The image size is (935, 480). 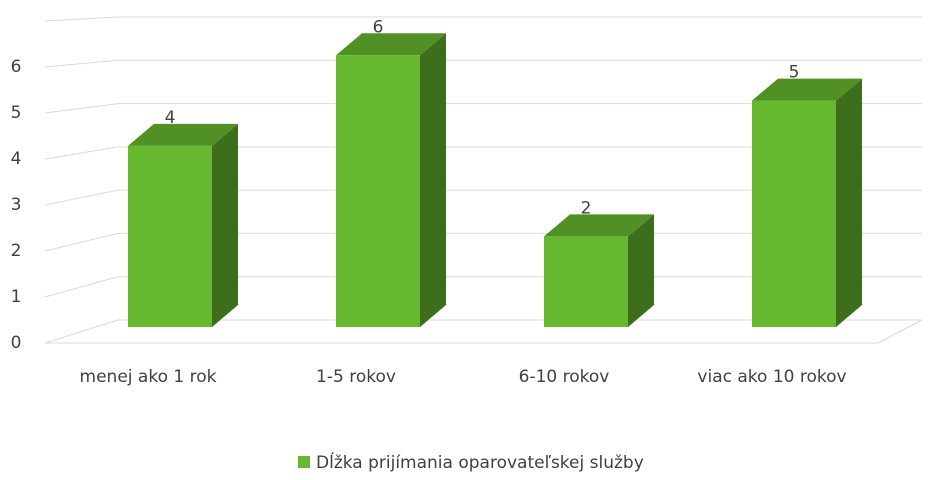 What do you see at coordinates (356, 377) in the screenshot?
I see `x-tick-label: 1-5 rokov` at bounding box center [356, 377].